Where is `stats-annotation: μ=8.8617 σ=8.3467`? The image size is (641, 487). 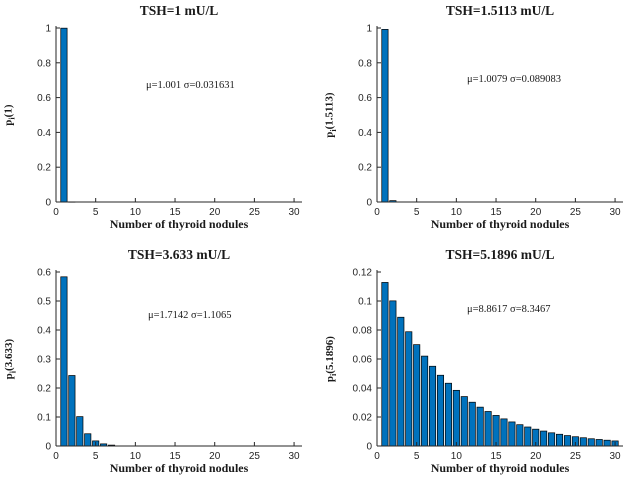 stats-annotation: μ=8.8617 σ=8.3467 is located at coordinates (509, 309).